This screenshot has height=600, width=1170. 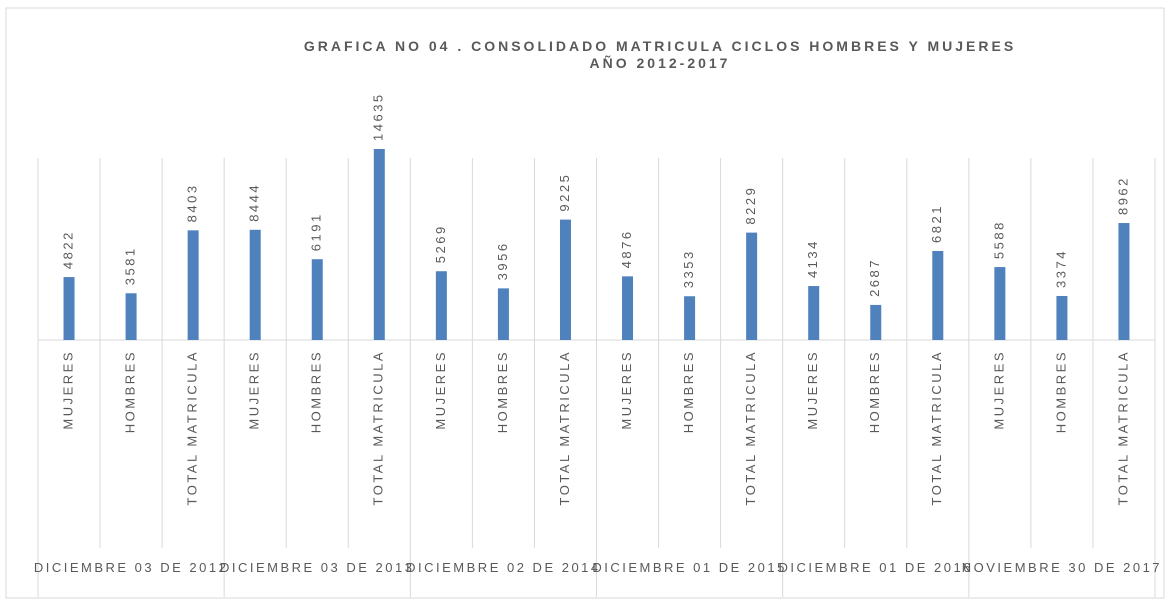 What do you see at coordinates (812, 258) in the screenshot?
I see `value-label: 4134` at bounding box center [812, 258].